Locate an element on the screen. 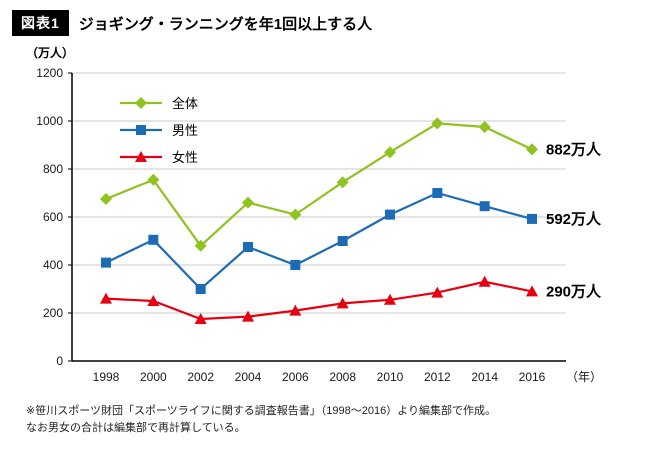 The height and width of the screenshot is (450, 670). figure-header: 図表1 ジョギング・ランニングを年1回以上する人 is located at coordinates (335, 23).